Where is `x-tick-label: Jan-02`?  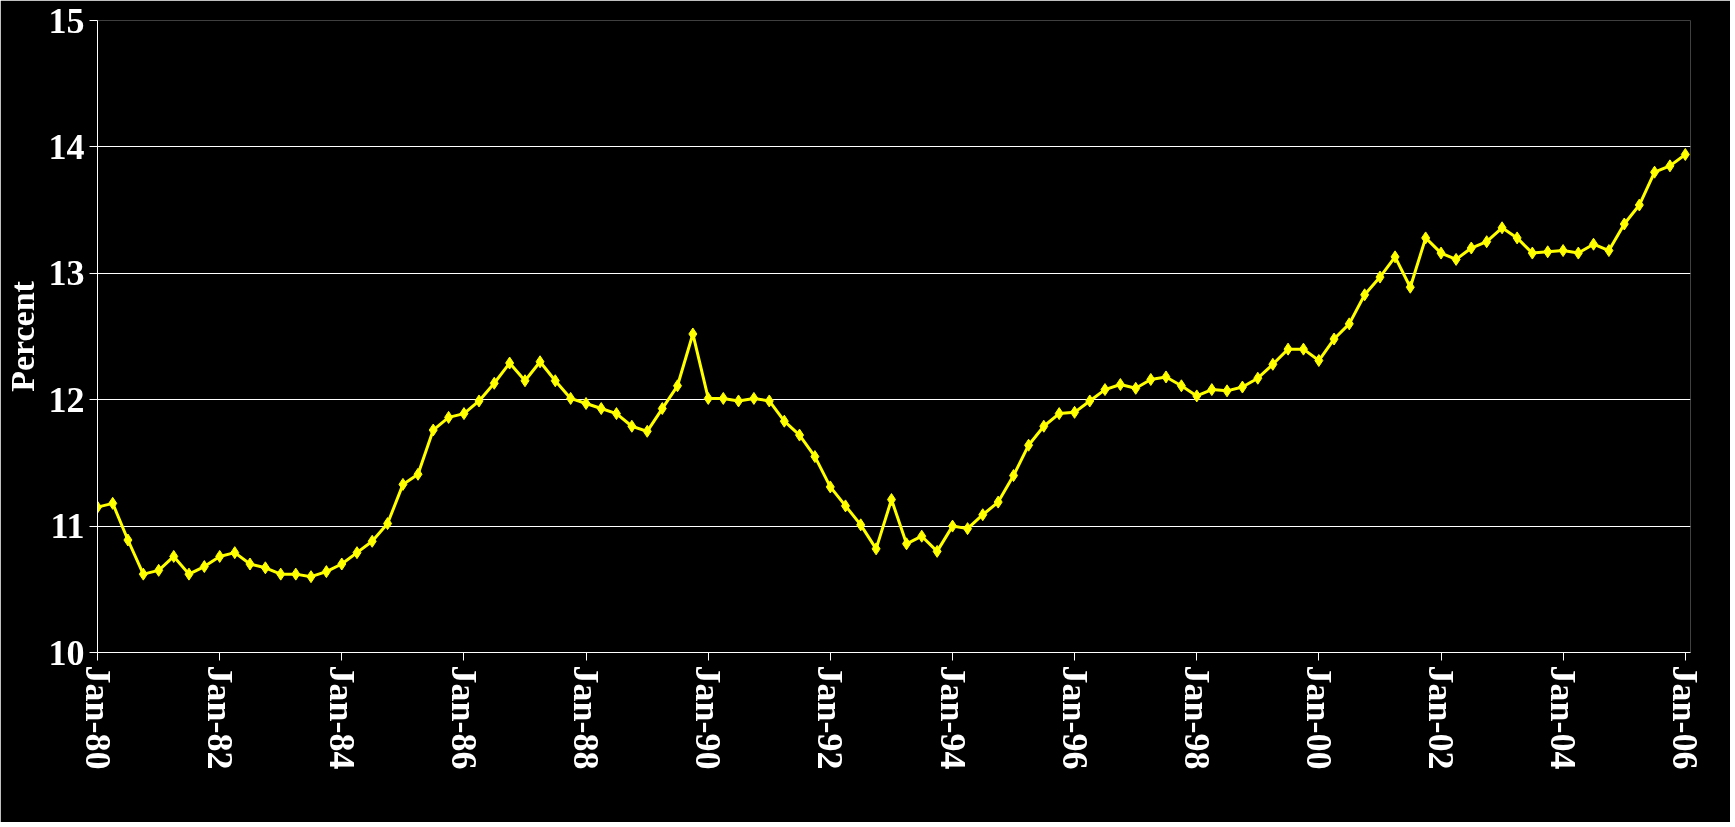
x-tick-label: Jan-02 is located at coordinates (1441, 717).